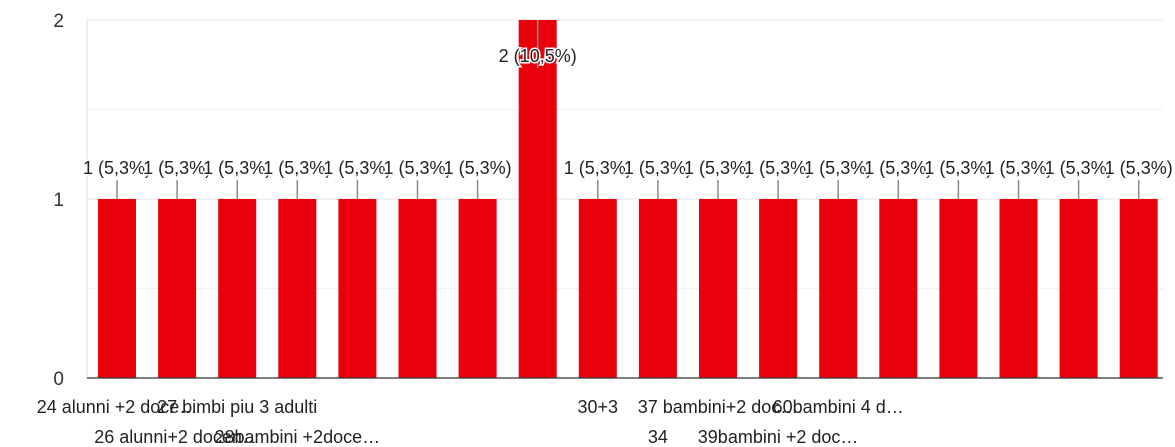 The height and width of the screenshot is (447, 1175). I want to click on data-label: 2 (10,5%), so click(538, 56).